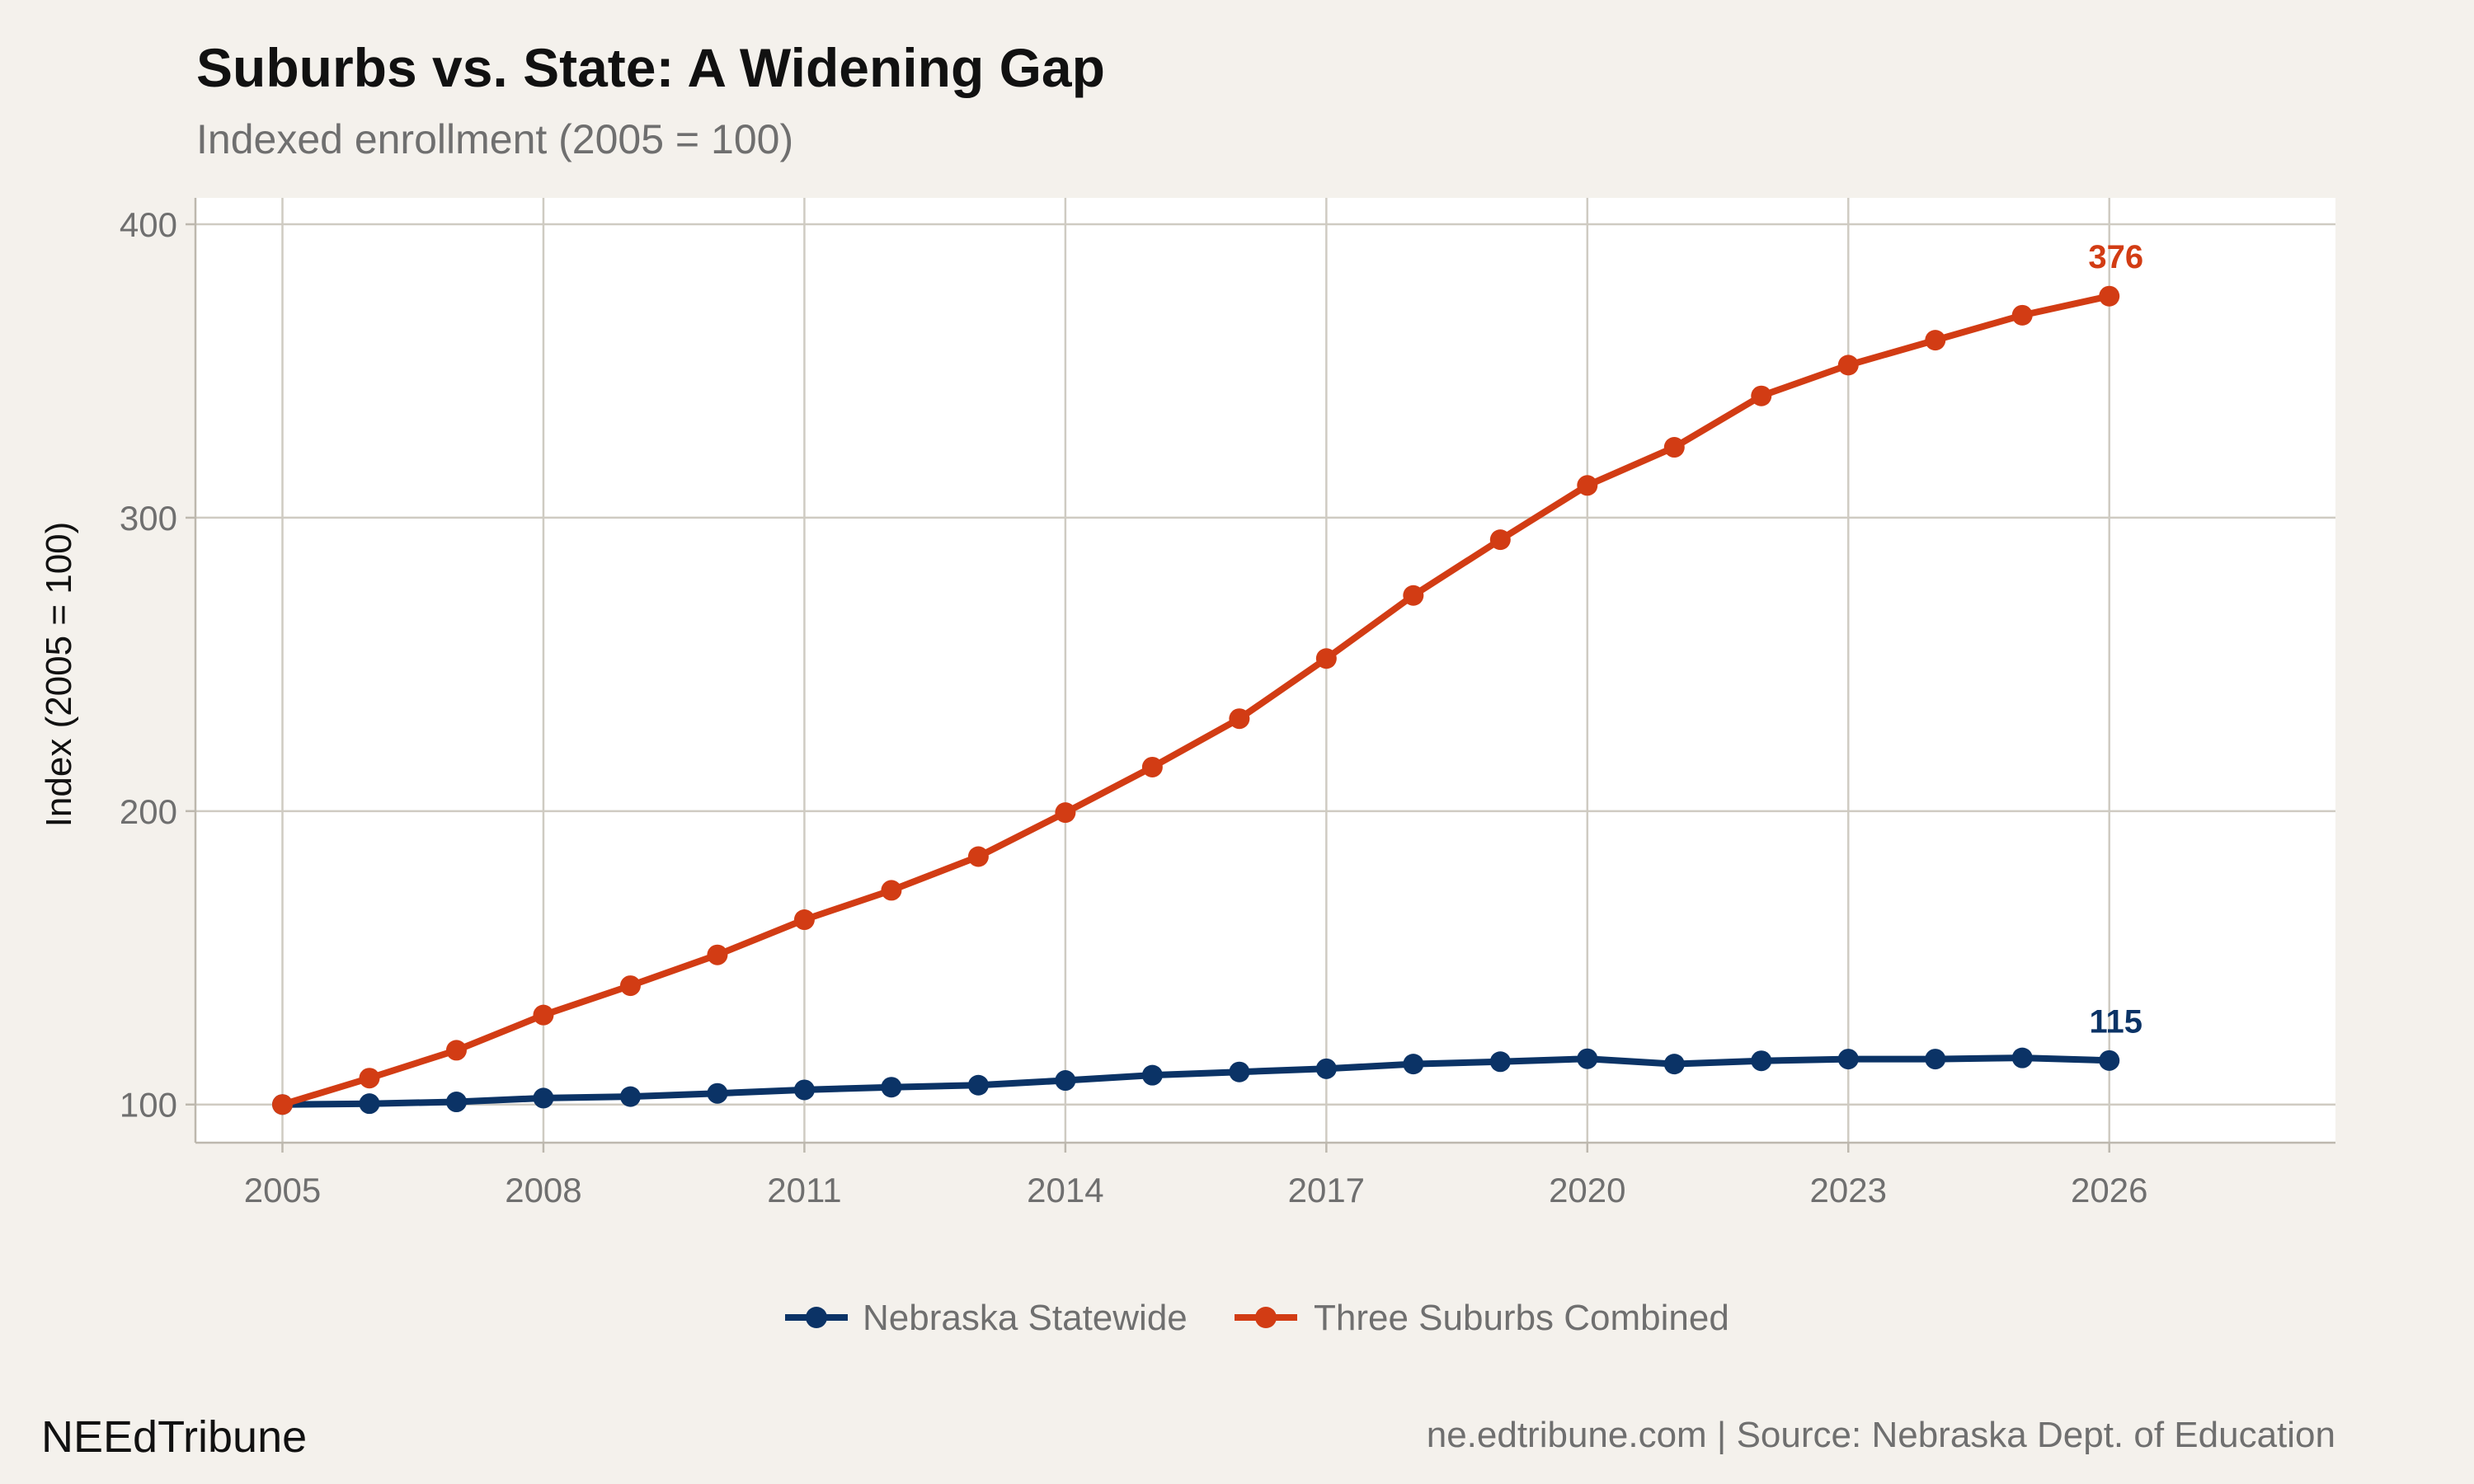  What do you see at coordinates (650, 67) in the screenshot?
I see `chart-title: Suburbs vs. State: A Widening Gap` at bounding box center [650, 67].